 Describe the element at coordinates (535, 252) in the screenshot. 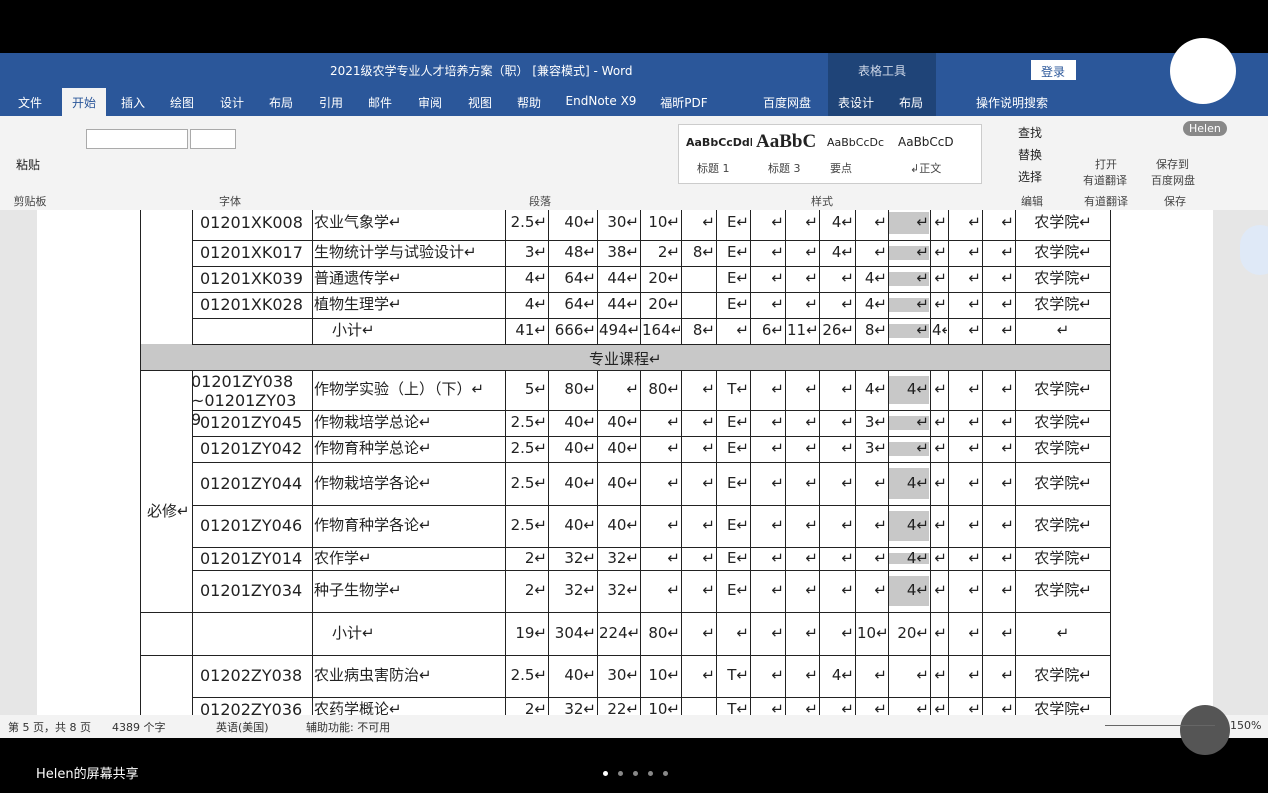

I see `cell: 3↵` at that location.